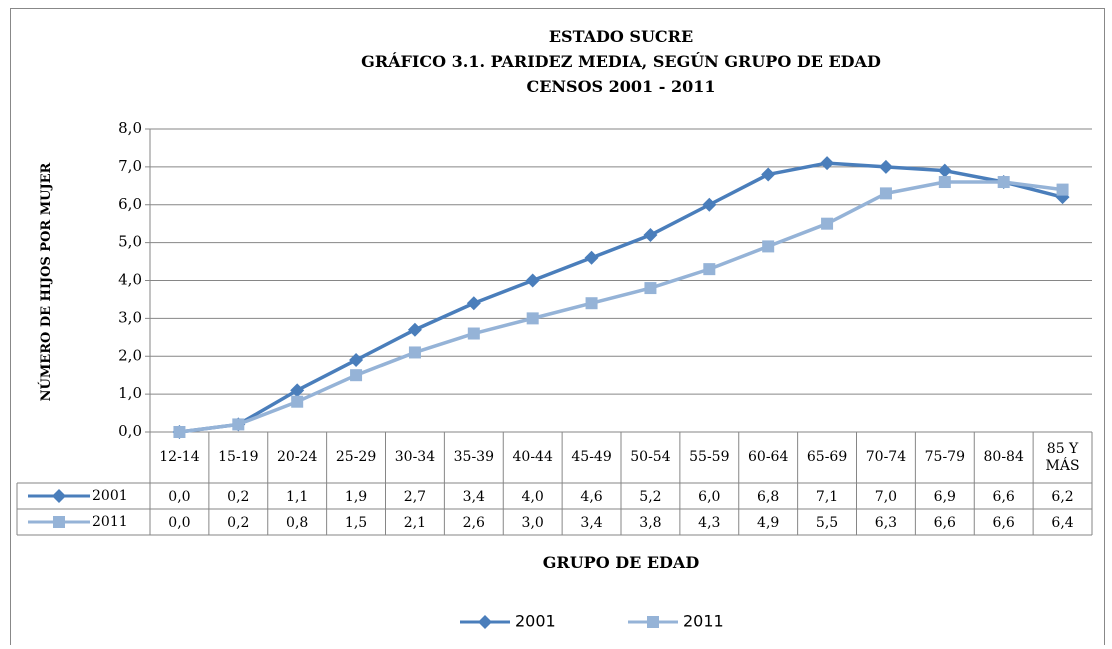 The height and width of the screenshot is (649, 1112). I want to click on y-tick-label: 4,0, so click(130, 280).